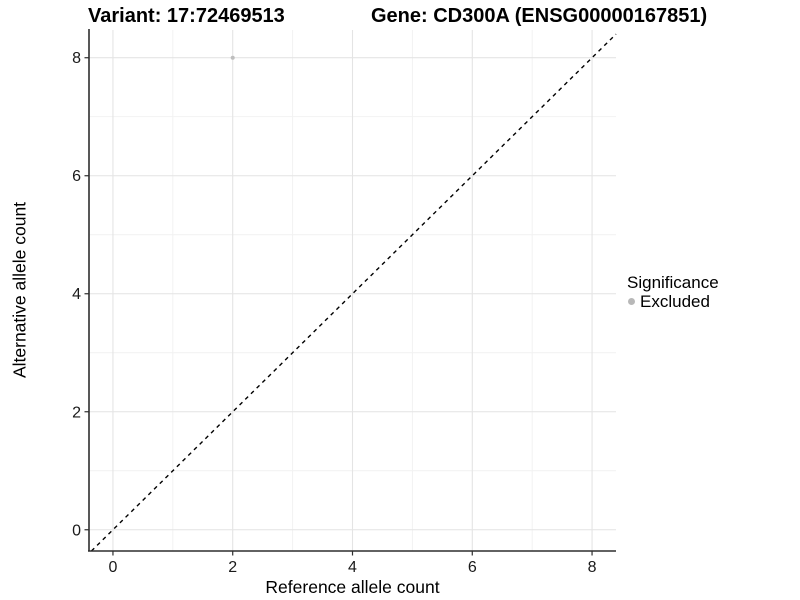 The image size is (800, 600). I want to click on data-point, so click(232, 57).